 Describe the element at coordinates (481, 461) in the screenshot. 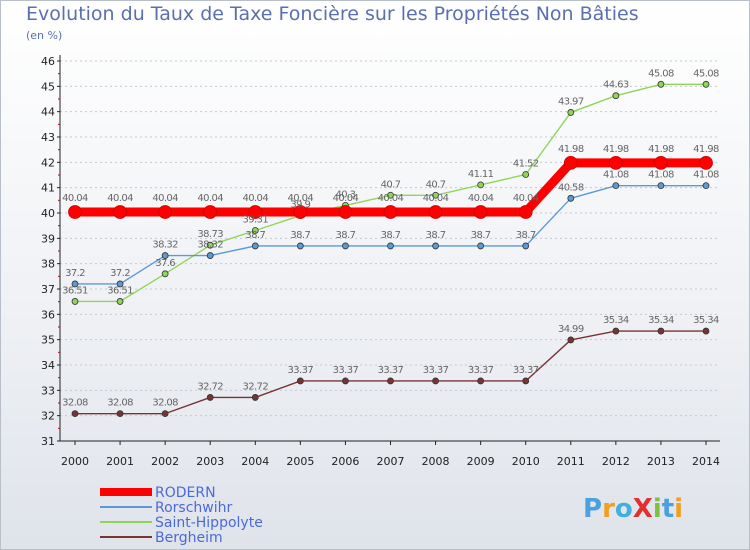

I see `x-tick-label: 2009` at that location.